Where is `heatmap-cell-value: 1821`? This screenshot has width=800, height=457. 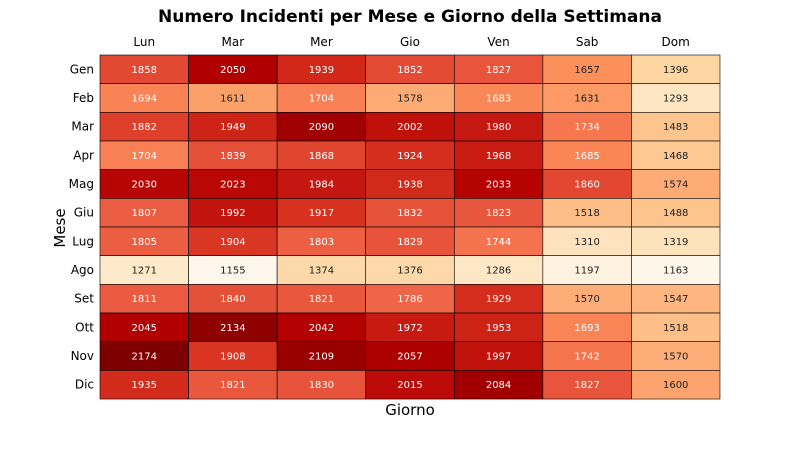
heatmap-cell-value: 1821 is located at coordinates (321, 299).